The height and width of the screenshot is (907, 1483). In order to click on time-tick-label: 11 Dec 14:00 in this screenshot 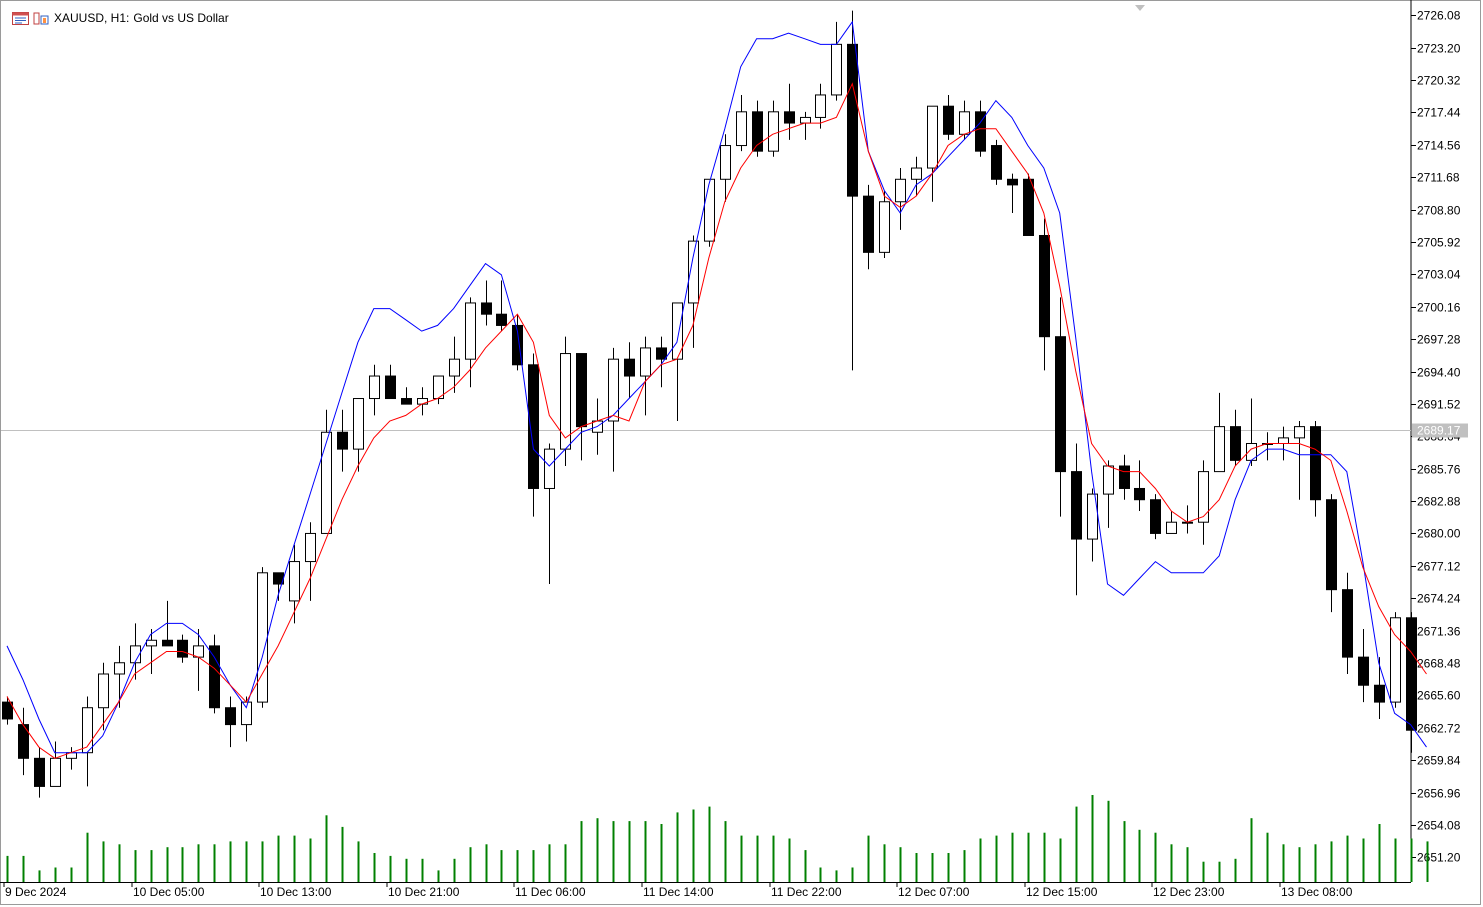, I will do `click(678, 892)`.